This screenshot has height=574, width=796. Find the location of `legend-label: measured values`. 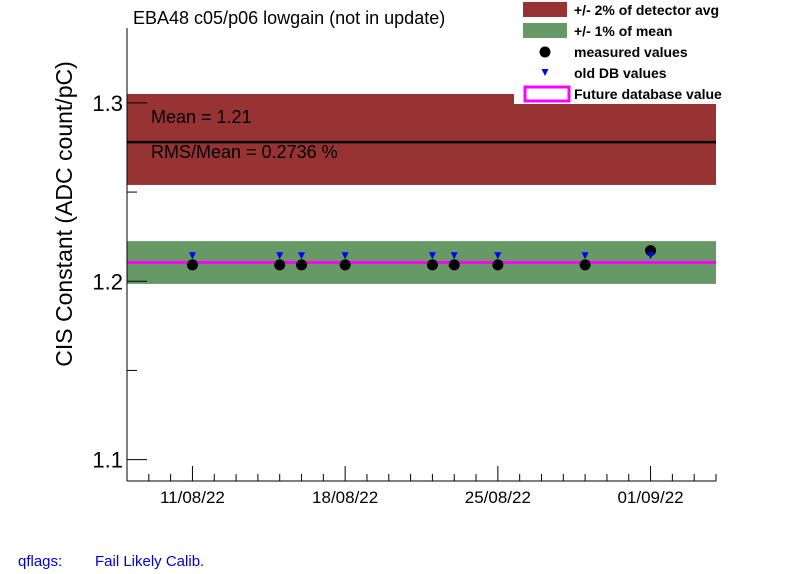

legend-label: measured values is located at coordinates (631, 52).